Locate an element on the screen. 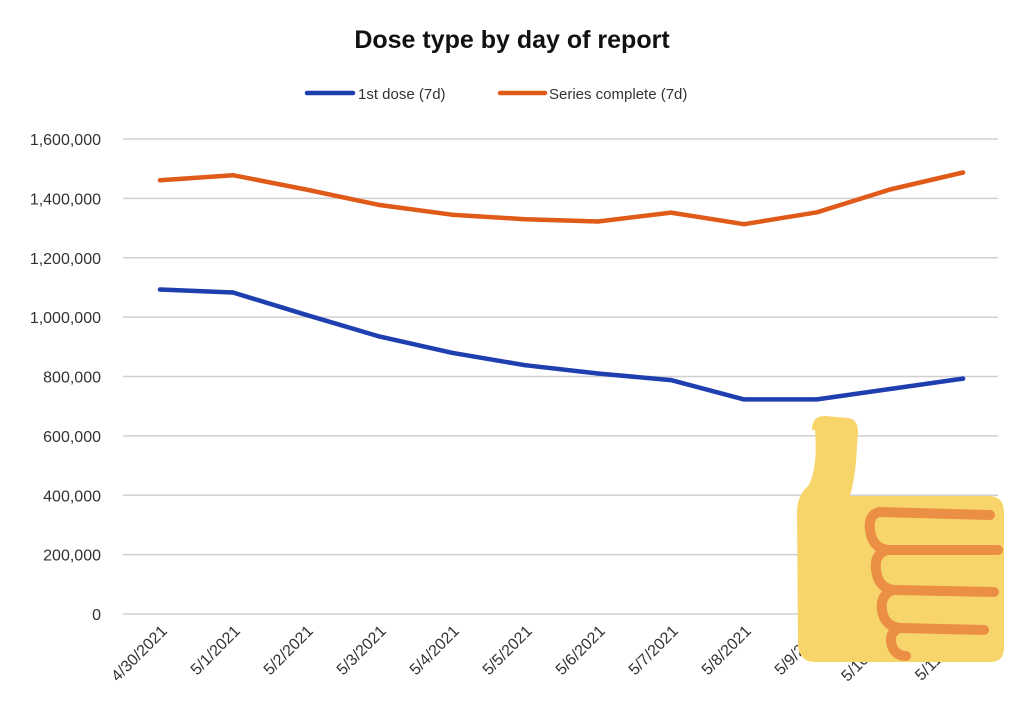 The height and width of the screenshot is (724, 1024). y-tick-label: 0 is located at coordinates (96, 615).